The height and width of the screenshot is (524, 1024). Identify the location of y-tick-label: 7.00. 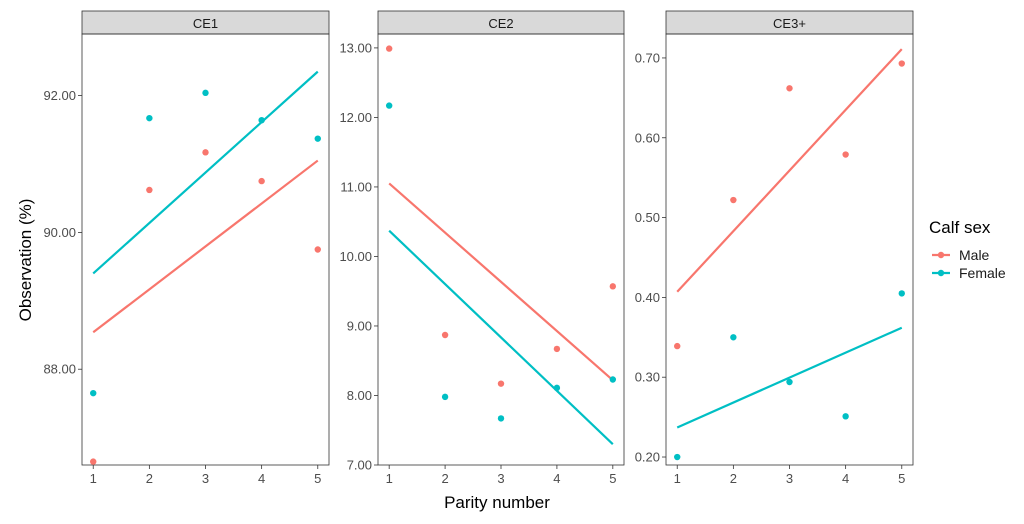
(359, 465).